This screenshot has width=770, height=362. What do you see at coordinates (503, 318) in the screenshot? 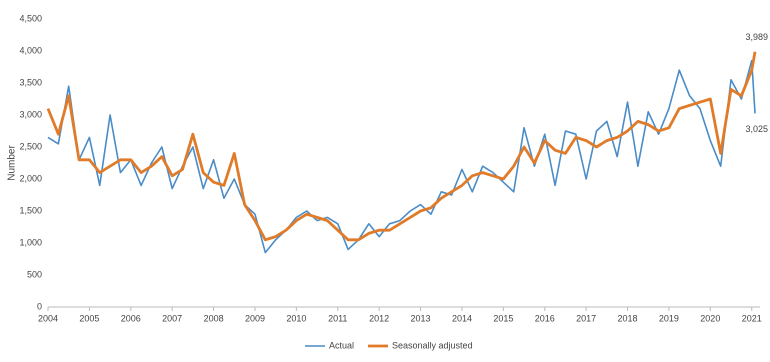
I see `x-tick-label: 2015` at bounding box center [503, 318].